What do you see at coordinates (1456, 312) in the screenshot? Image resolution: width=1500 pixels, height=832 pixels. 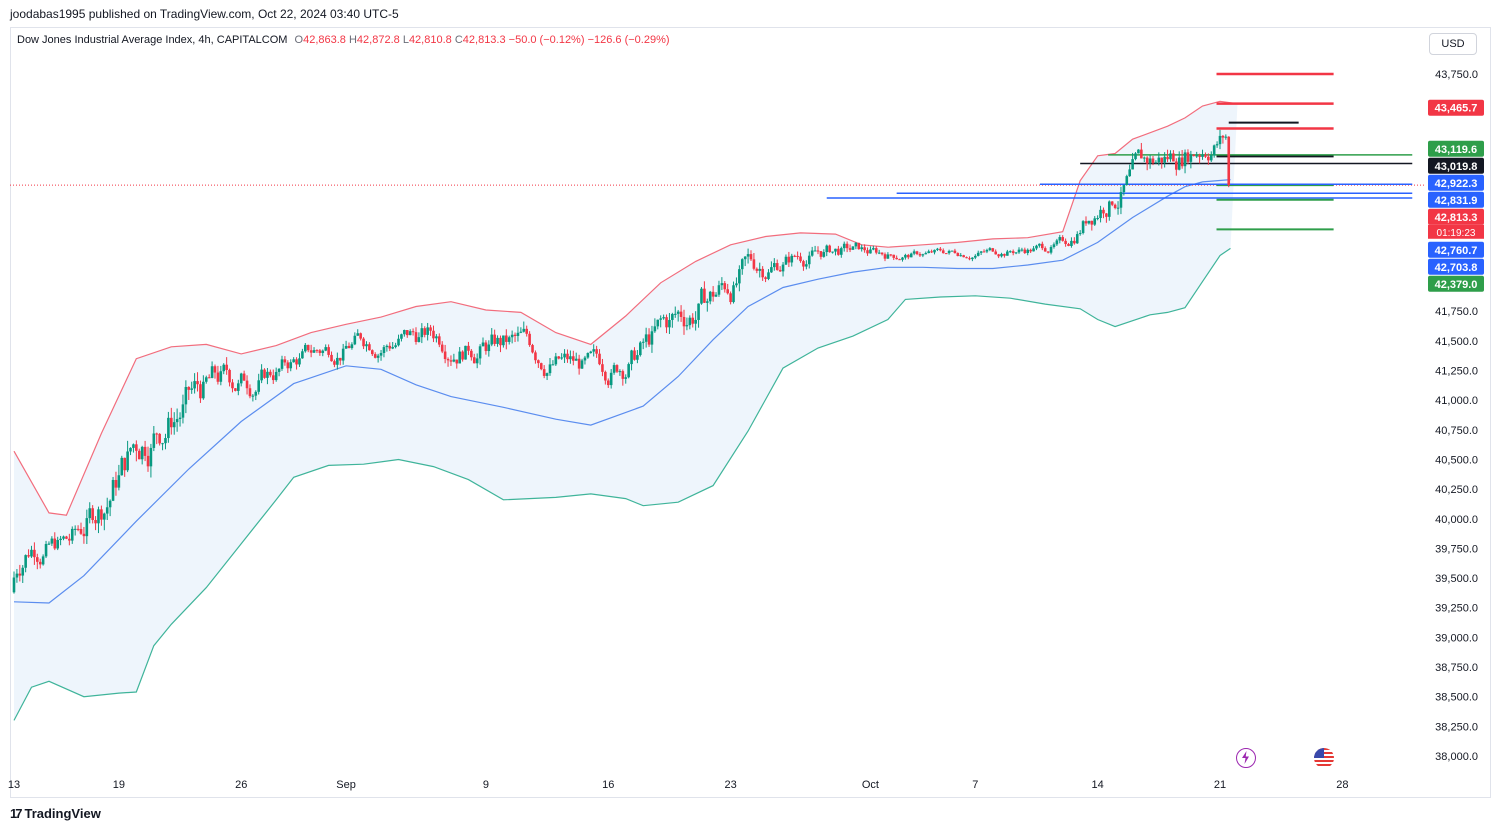 I see `y-tick-label: 41,750.0` at bounding box center [1456, 312].